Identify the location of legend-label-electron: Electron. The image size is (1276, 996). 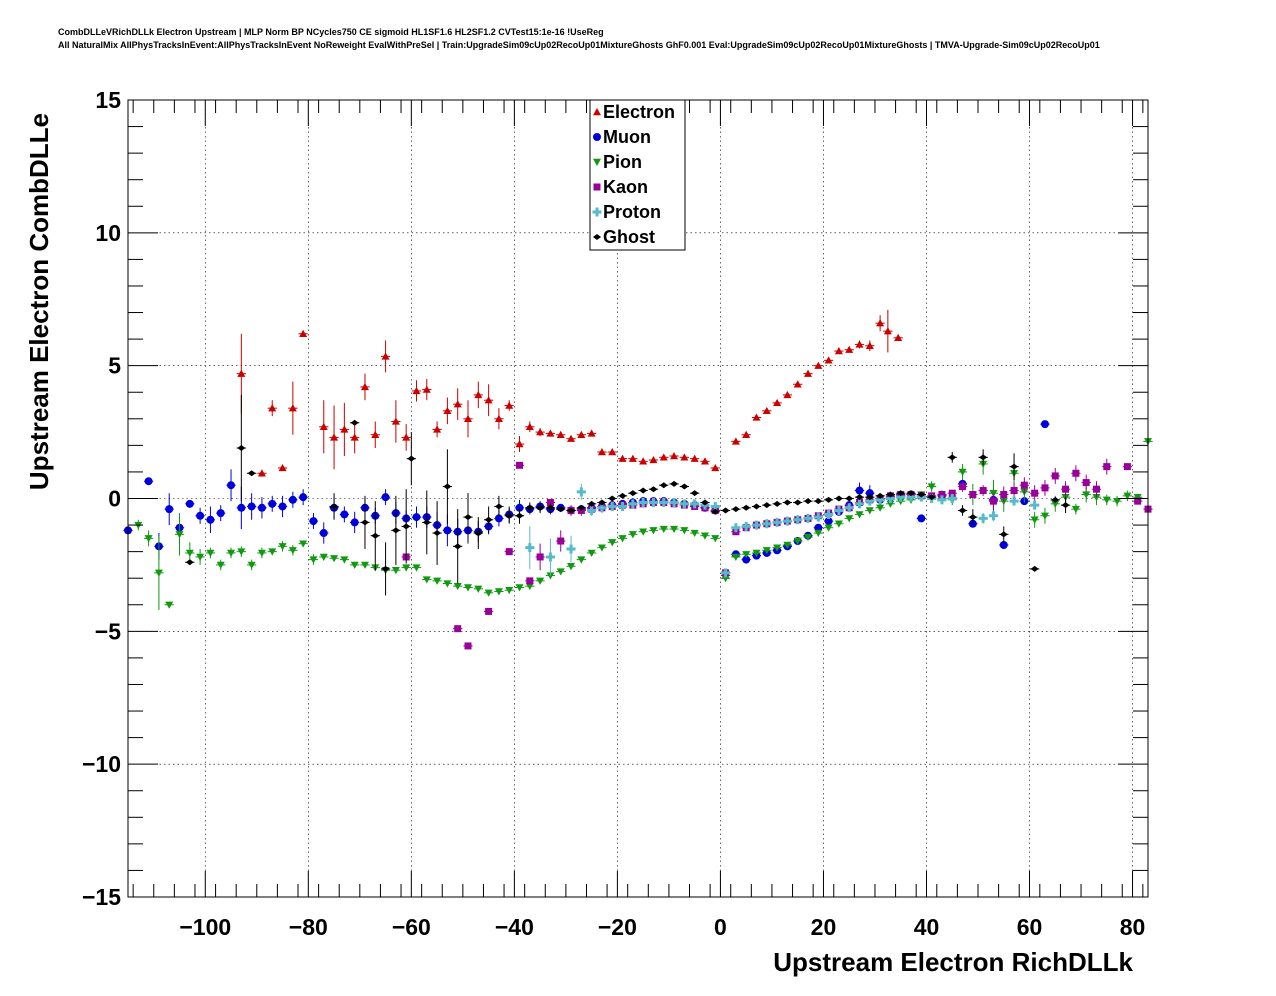
(639, 112).